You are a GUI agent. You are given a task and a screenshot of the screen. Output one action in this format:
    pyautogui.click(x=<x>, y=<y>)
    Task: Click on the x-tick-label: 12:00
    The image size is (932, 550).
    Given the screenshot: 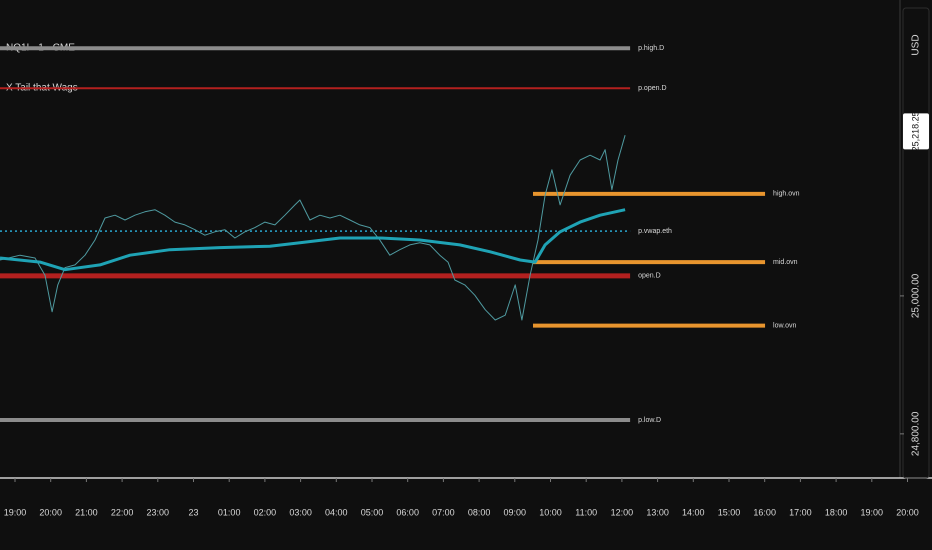 What is the action you would take?
    pyautogui.click(x=622, y=512)
    